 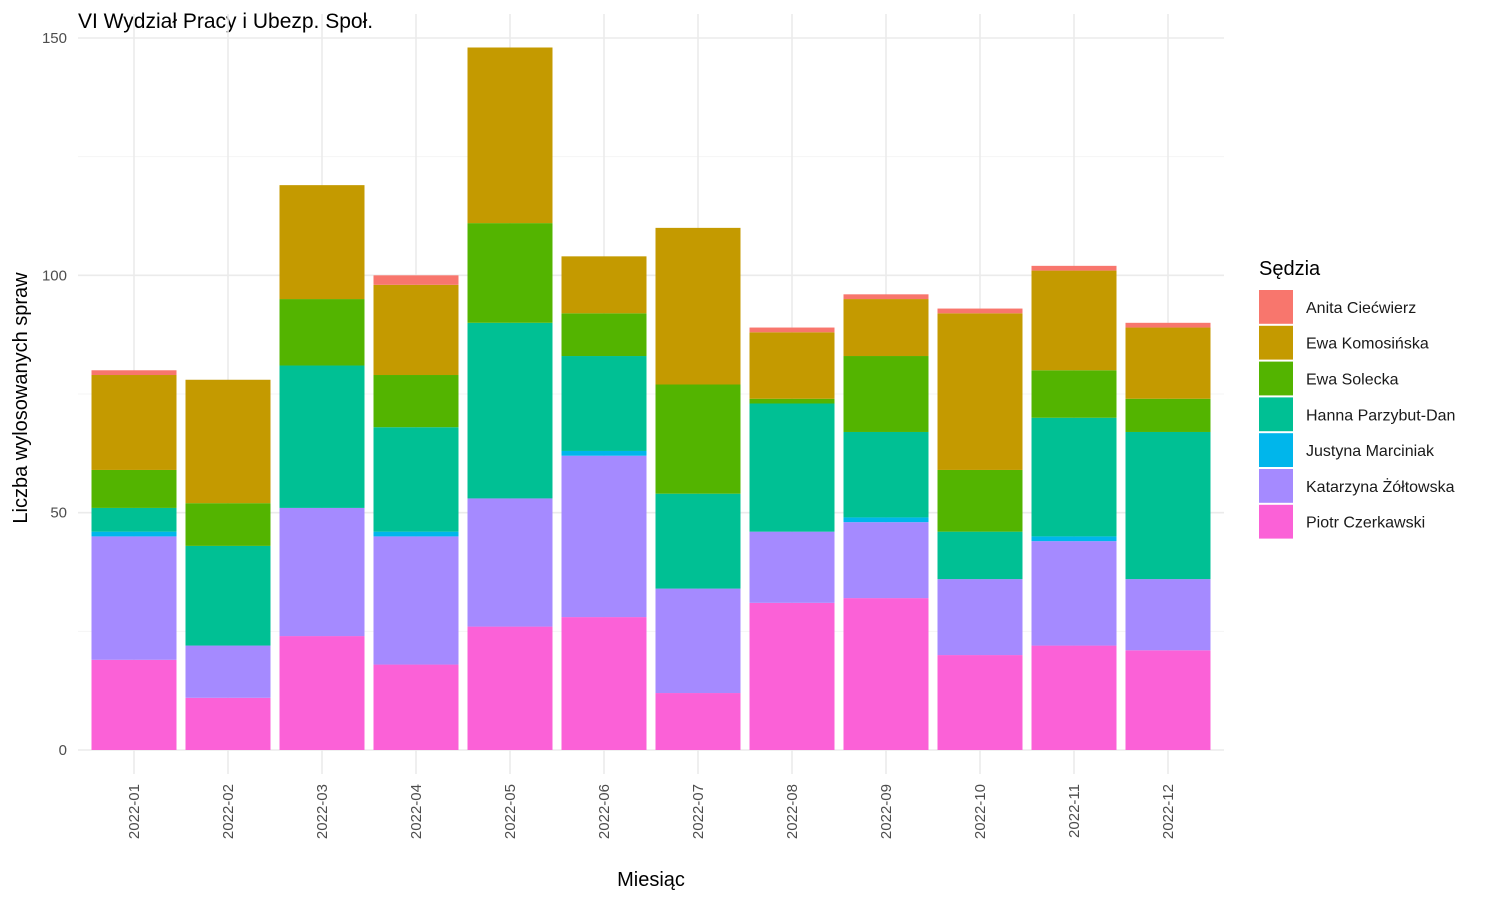 I want to click on x-tick-label: 2022-04, so click(x=416, y=811).